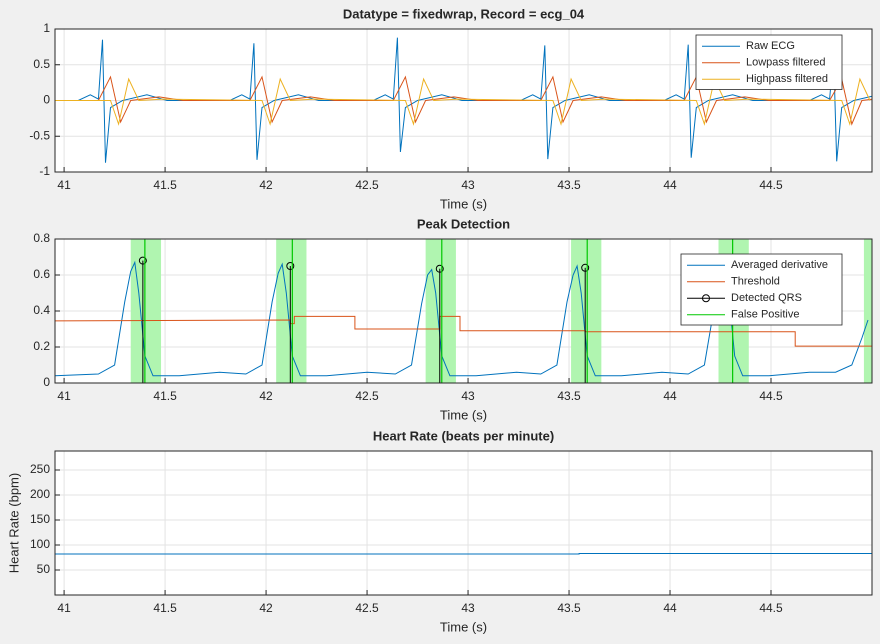 This screenshot has width=880, height=644. Describe the element at coordinates (41, 238) in the screenshot. I see `y-tick-label: 0.8` at that location.